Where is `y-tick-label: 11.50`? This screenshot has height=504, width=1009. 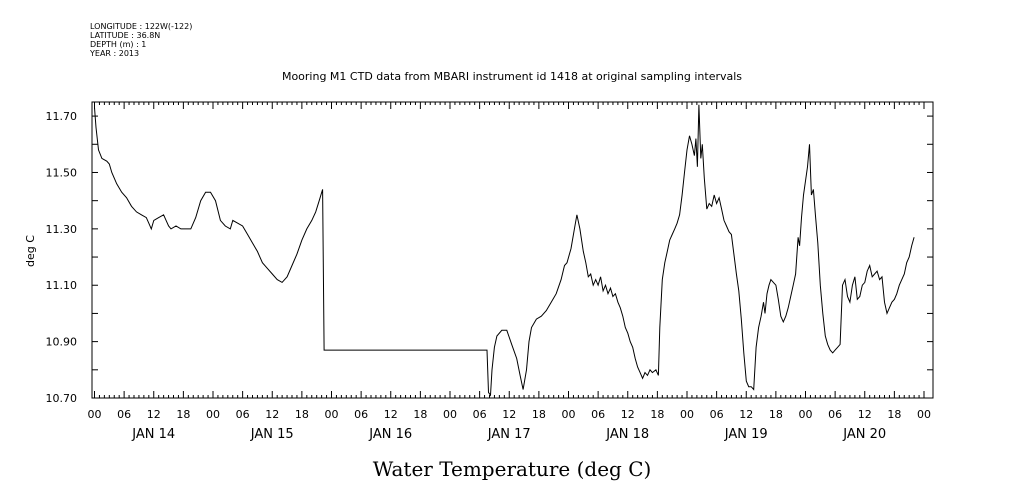
y-tick-label: 11.50 is located at coordinates (62, 172).